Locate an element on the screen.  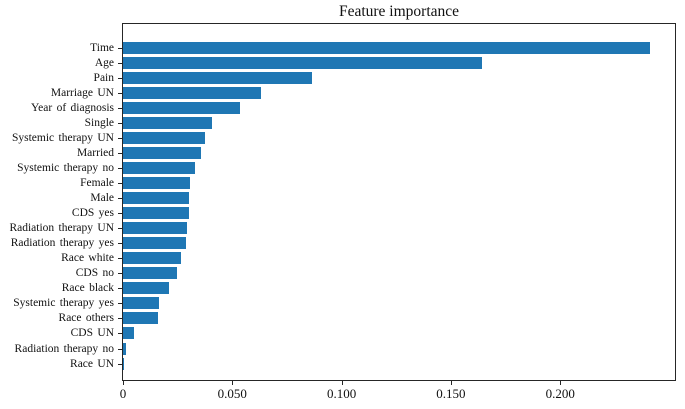
y-tick-label: Race white is located at coordinates (87, 258).